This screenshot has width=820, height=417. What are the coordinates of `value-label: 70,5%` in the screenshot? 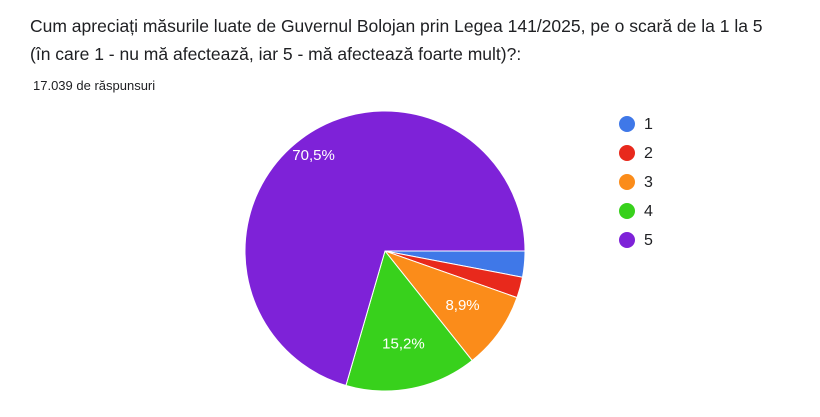 It's located at (313, 155).